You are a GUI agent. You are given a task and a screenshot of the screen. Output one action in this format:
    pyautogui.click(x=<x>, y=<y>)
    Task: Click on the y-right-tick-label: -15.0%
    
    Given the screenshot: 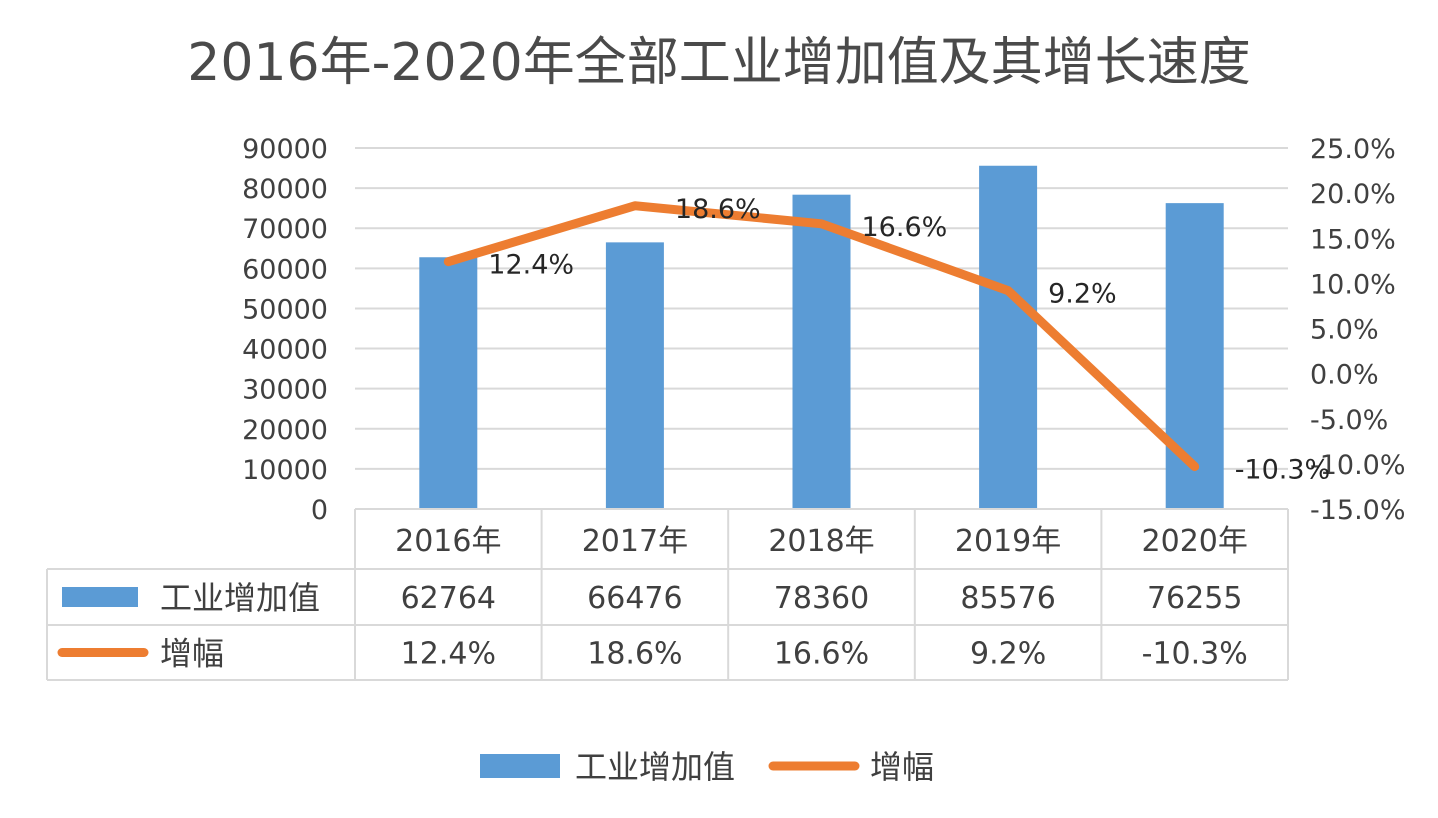 What is the action you would take?
    pyautogui.click(x=1358, y=510)
    